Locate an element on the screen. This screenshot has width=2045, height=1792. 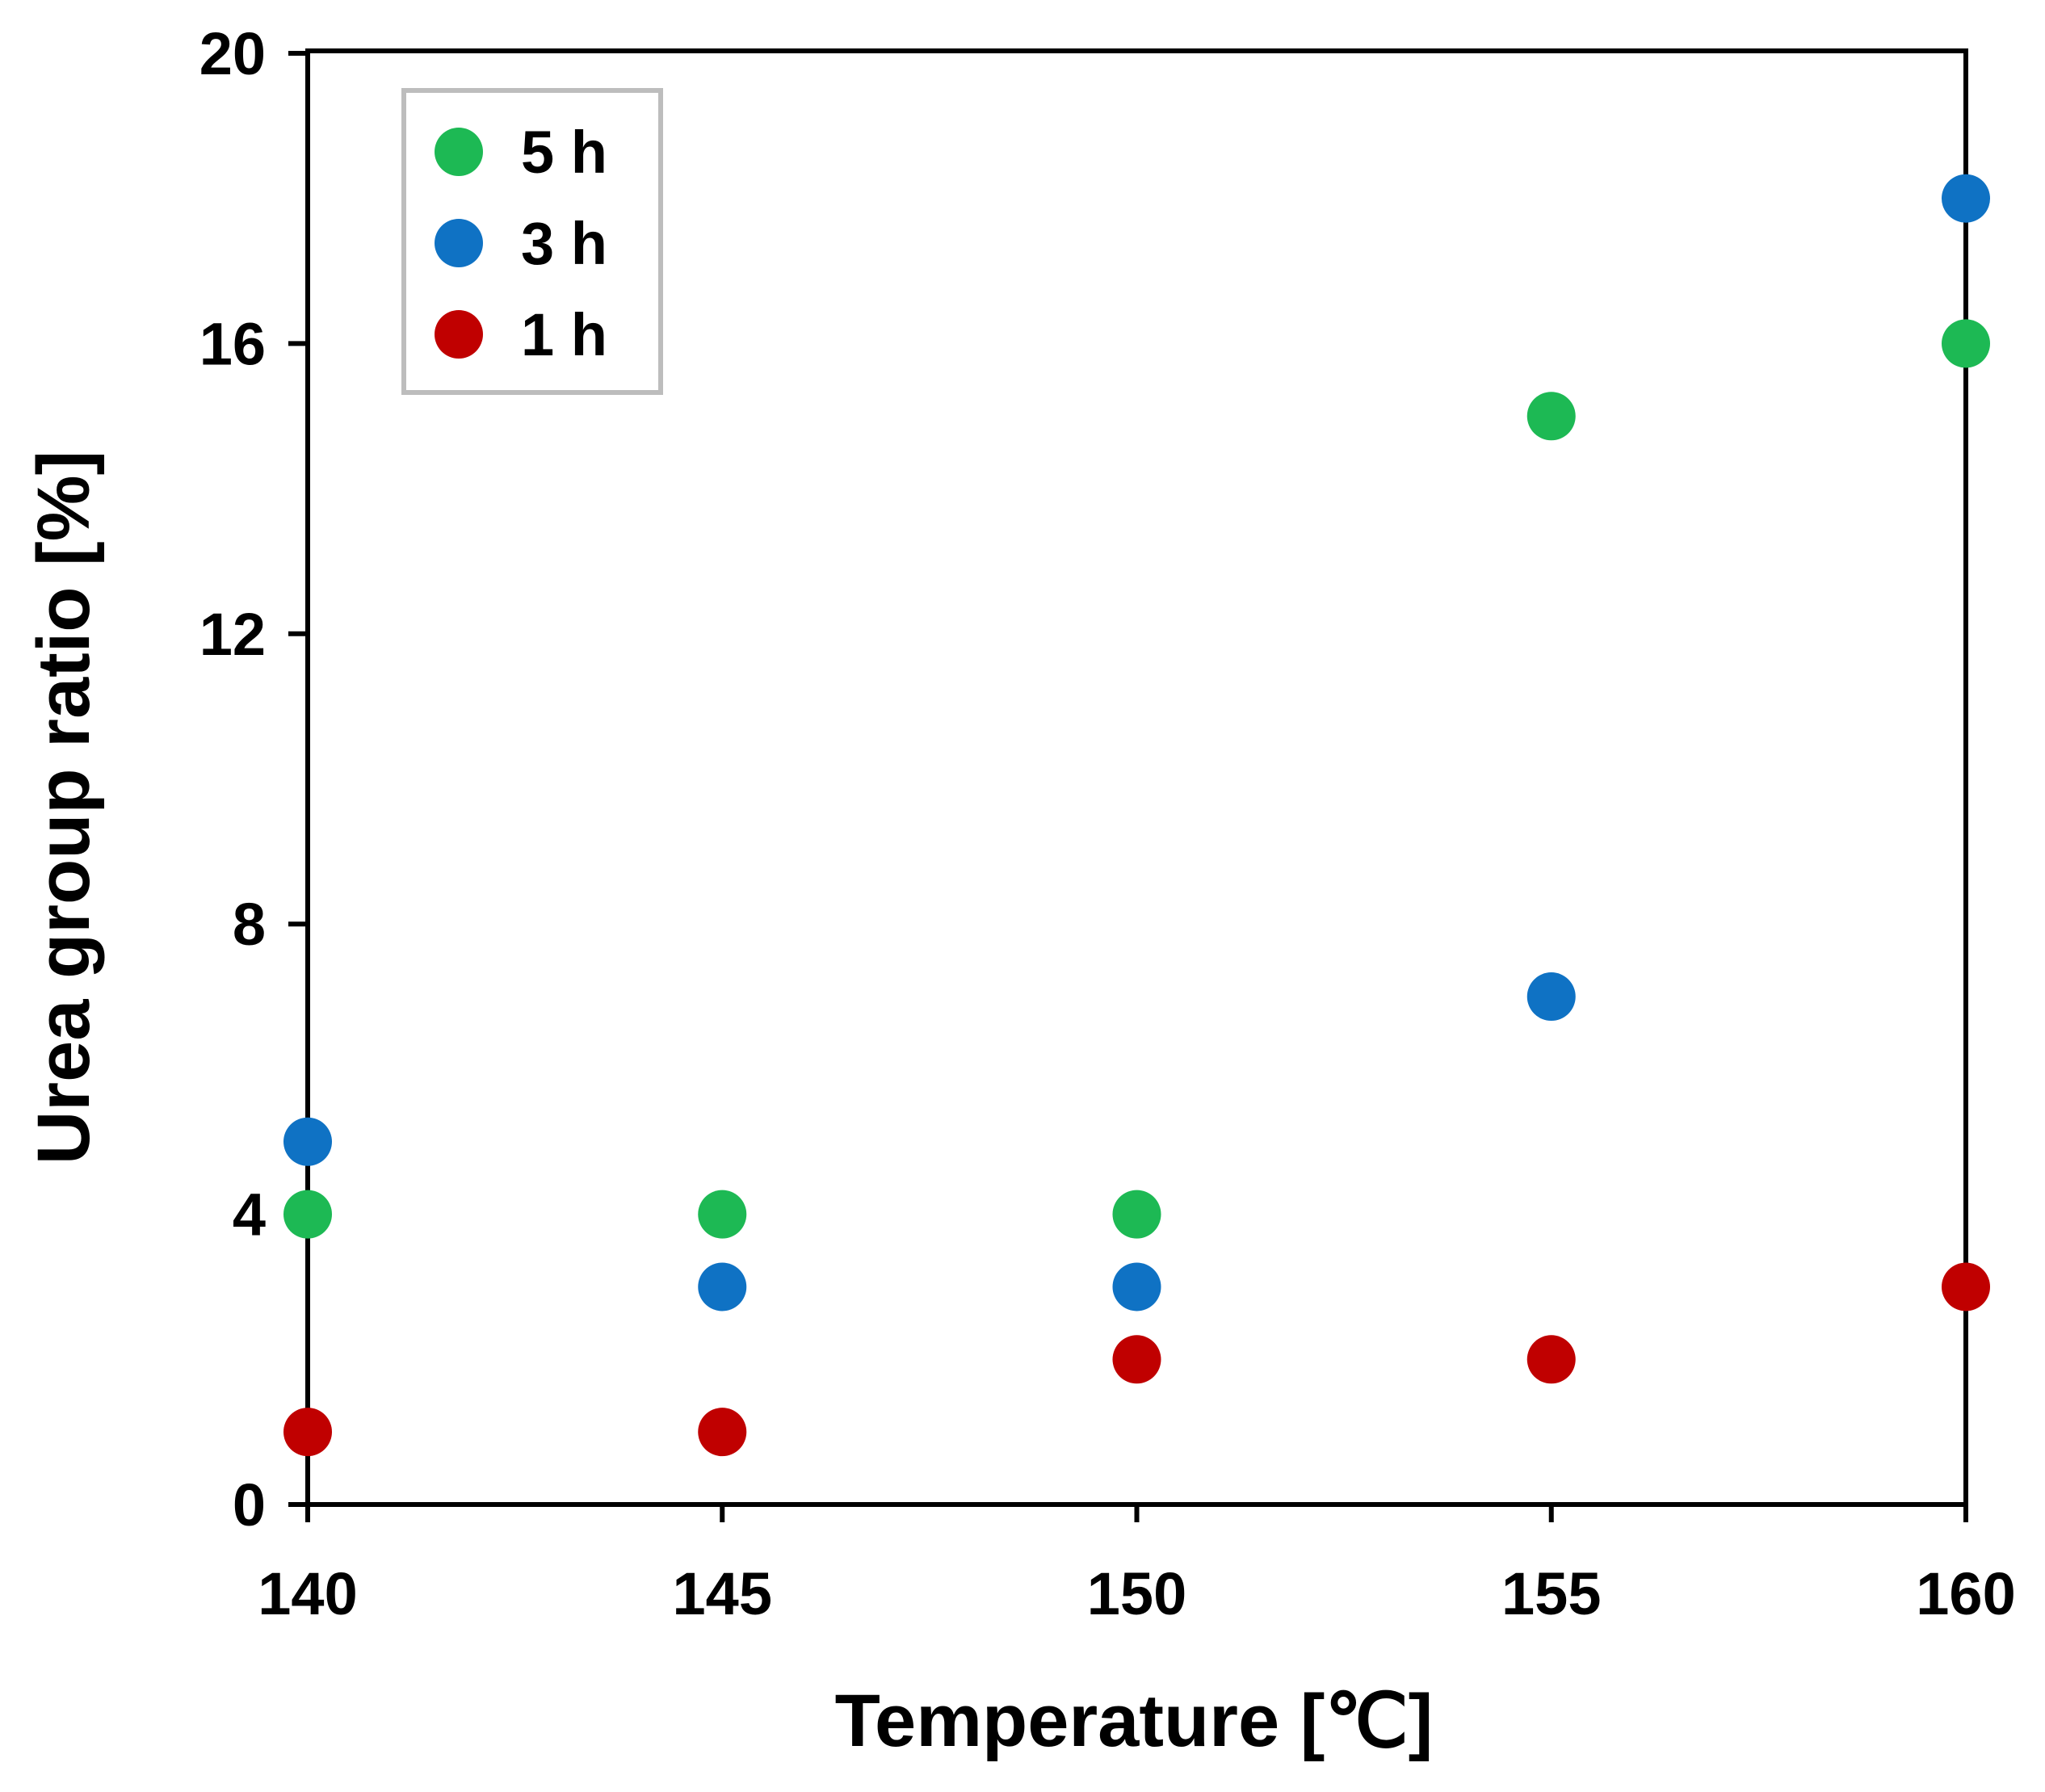
x-axis-ticks: 140 145 150 155 160 is located at coordinates (1137, 1566).